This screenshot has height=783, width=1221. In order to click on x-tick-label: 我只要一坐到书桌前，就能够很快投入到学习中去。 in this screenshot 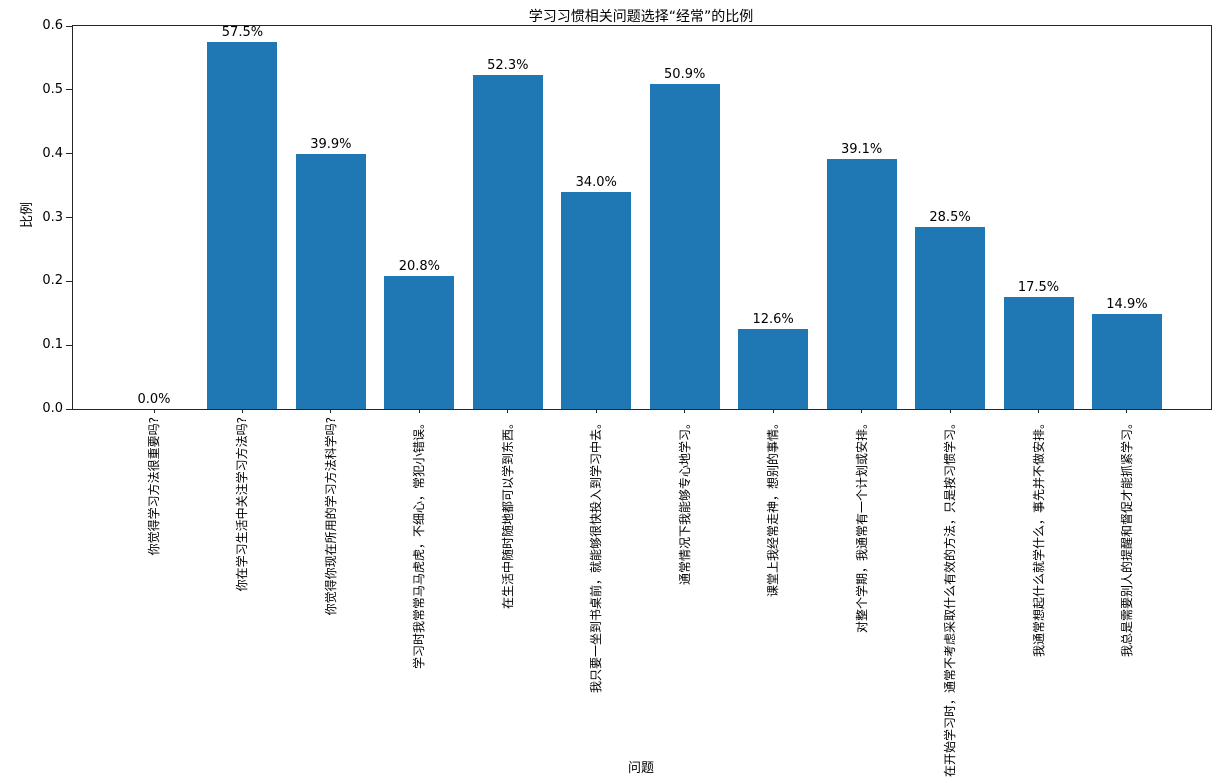, I will do `click(596, 555)`.